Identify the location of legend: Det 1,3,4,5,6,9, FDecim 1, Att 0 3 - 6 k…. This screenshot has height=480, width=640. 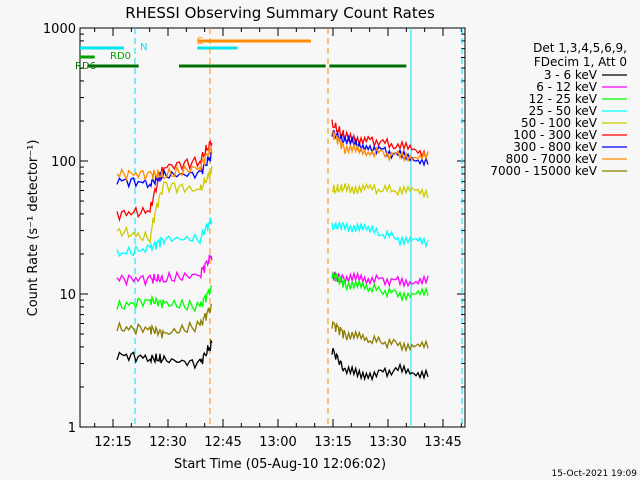
(558, 109).